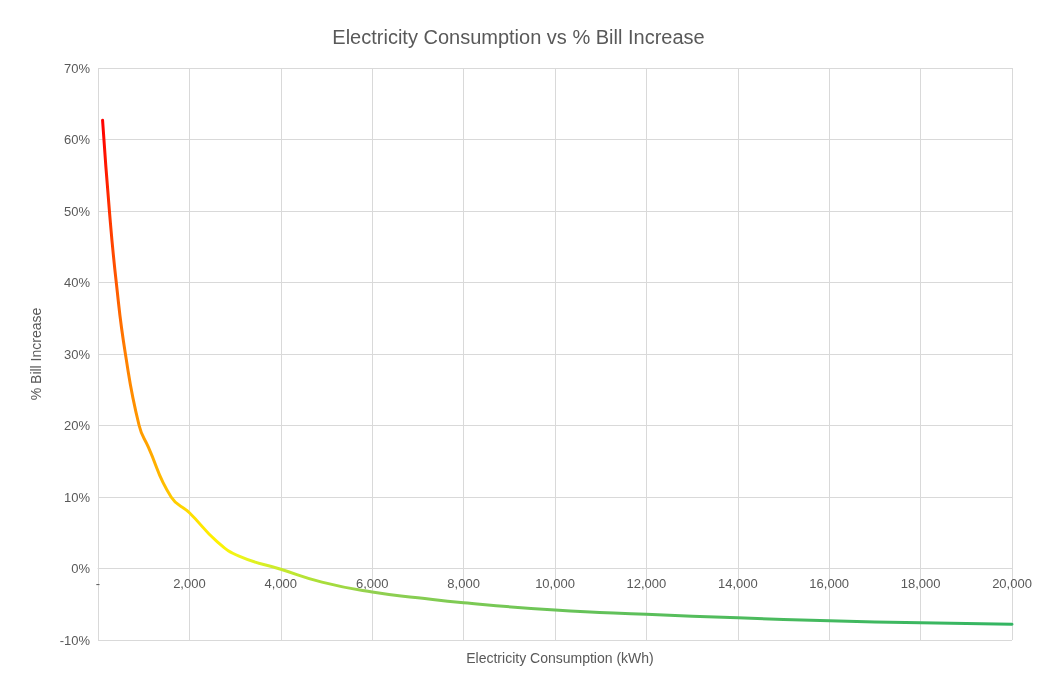 This screenshot has width=1037, height=674. What do you see at coordinates (98, 583) in the screenshot?
I see `x-tick-label: -` at bounding box center [98, 583].